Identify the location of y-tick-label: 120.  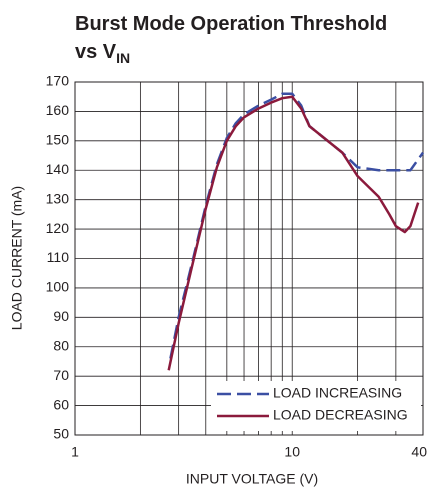
(58, 228).